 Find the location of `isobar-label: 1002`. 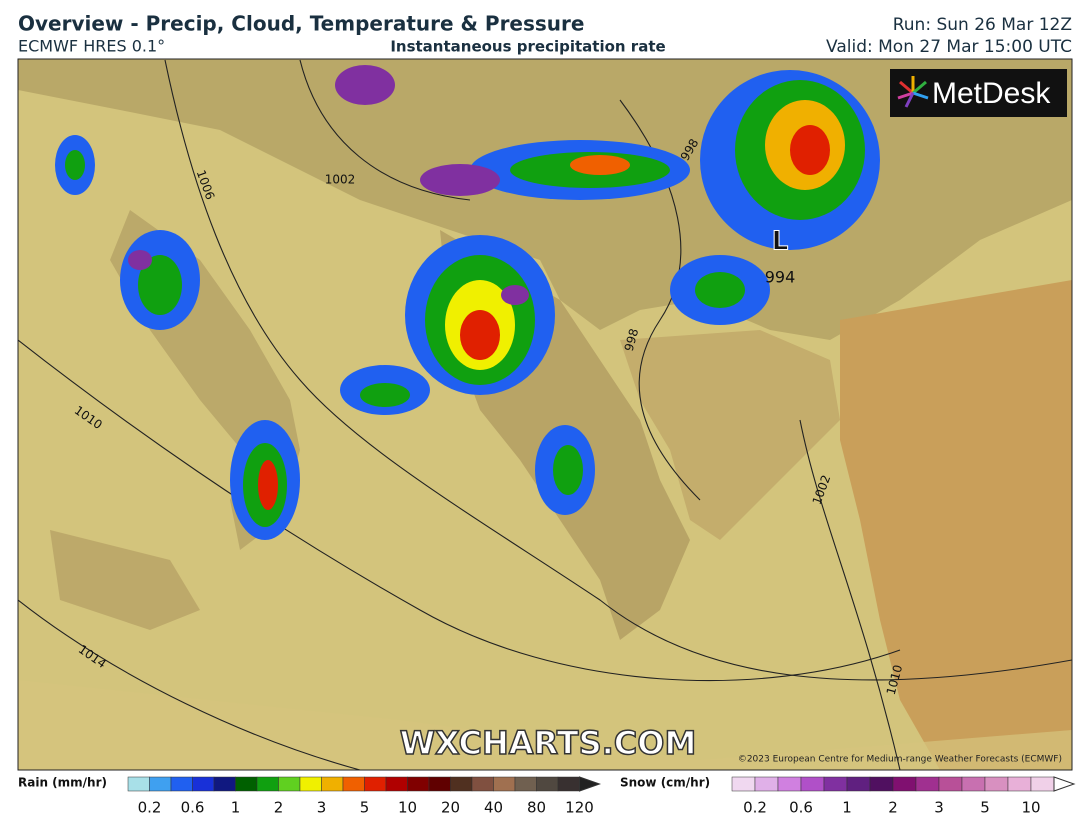

isobar-label: 1002 is located at coordinates (340, 180).